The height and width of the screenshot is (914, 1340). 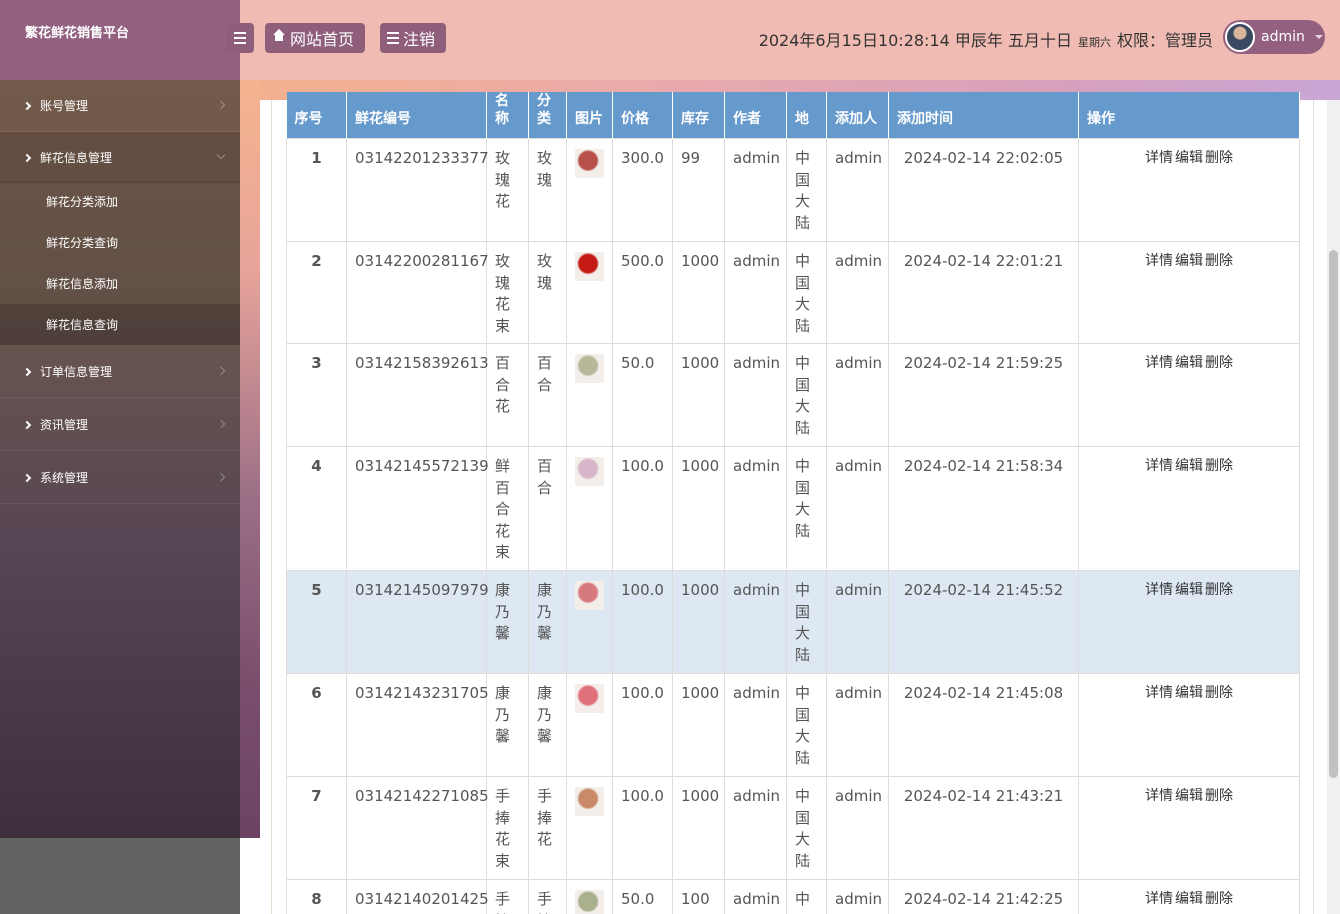 I want to click on home-icon, so click(x=279, y=36).